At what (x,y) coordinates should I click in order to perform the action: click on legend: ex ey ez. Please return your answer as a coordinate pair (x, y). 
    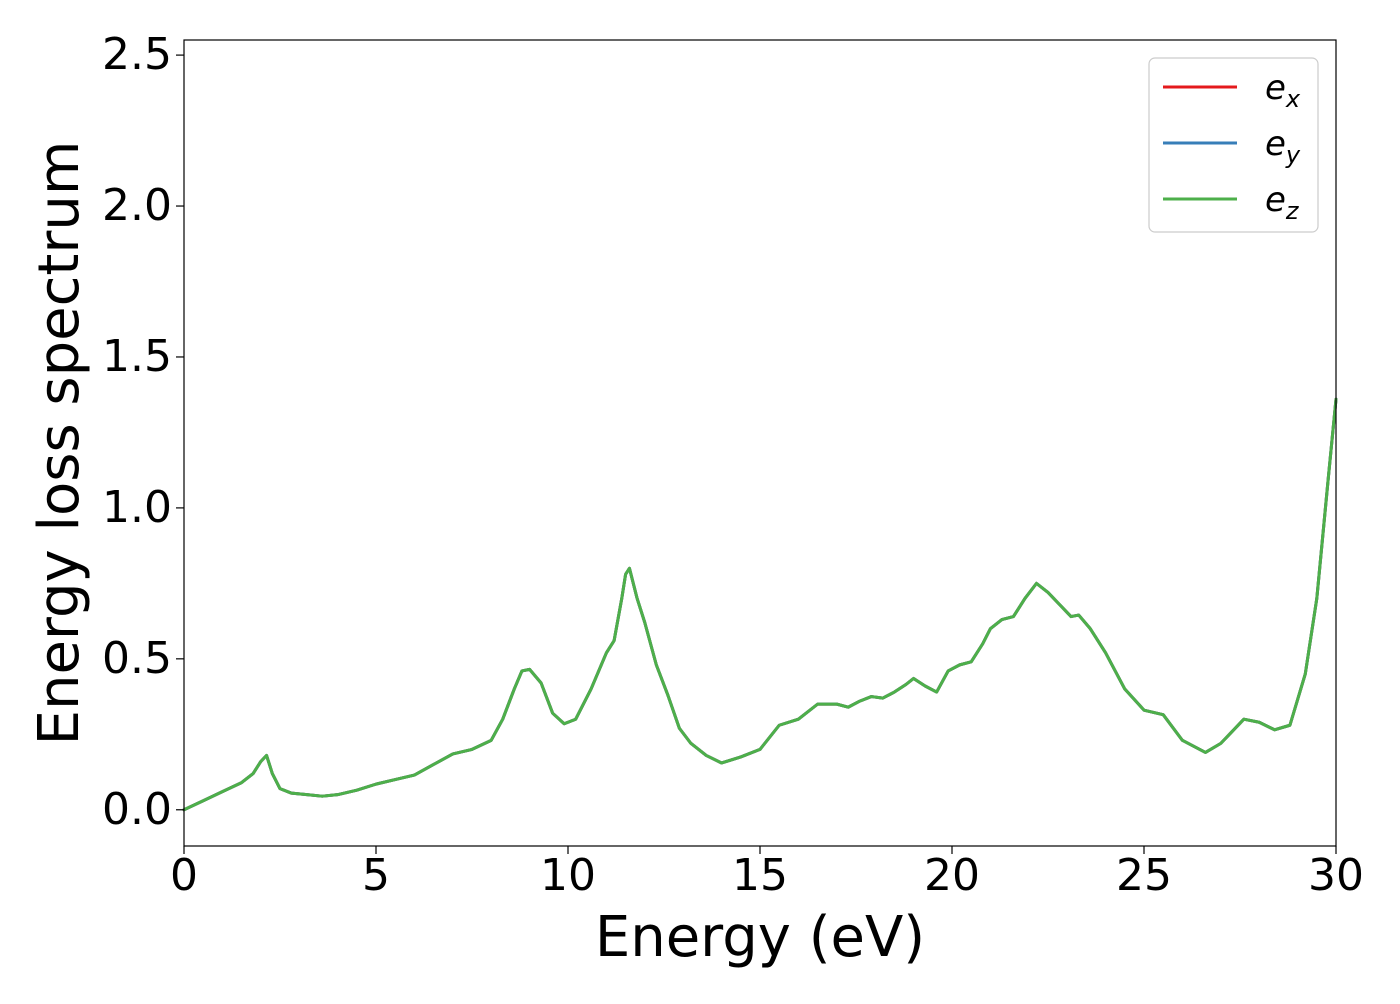
    Looking at the image, I should click on (1233, 145).